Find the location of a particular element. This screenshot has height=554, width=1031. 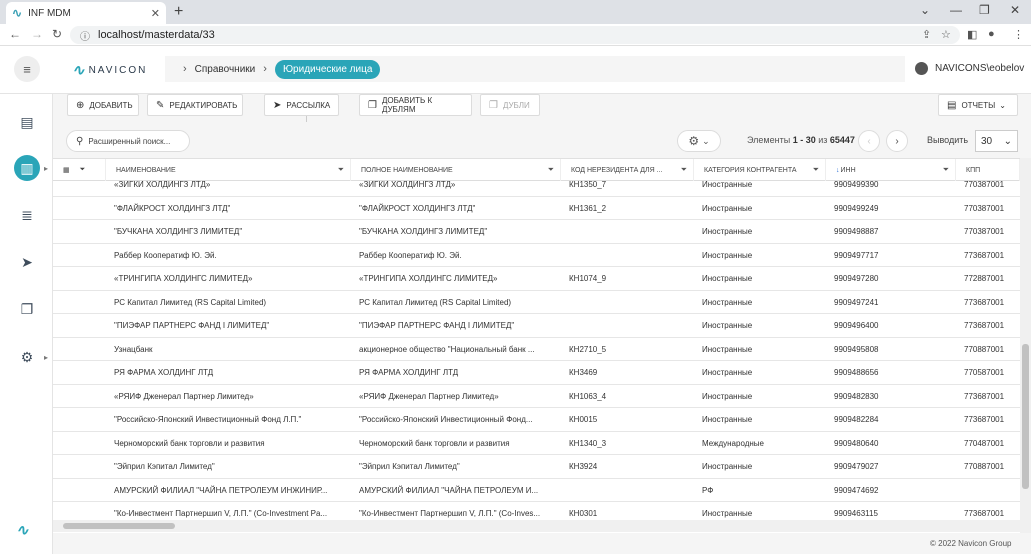

breadcrumb-directories: Справочники is located at coordinates (225, 69).